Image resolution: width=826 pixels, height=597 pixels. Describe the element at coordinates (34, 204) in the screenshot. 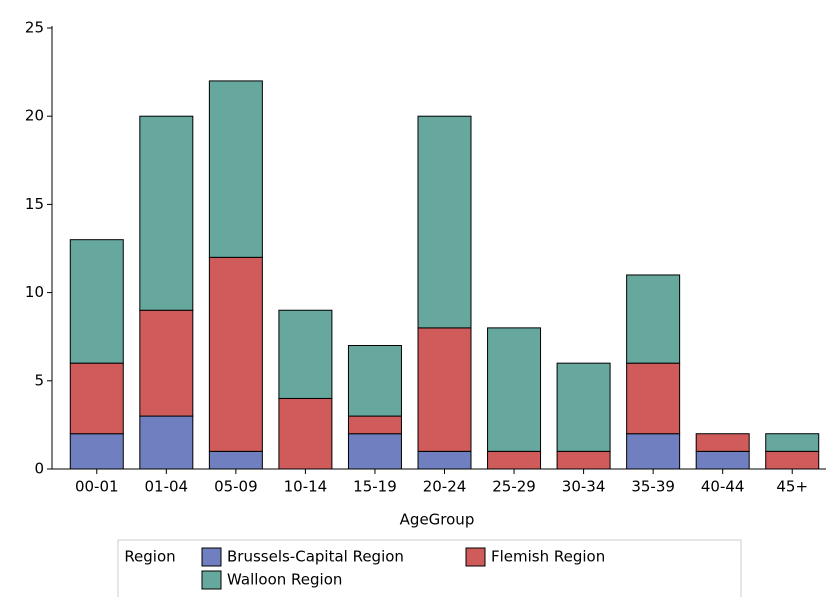

I see `y-tick-label: 15` at that location.